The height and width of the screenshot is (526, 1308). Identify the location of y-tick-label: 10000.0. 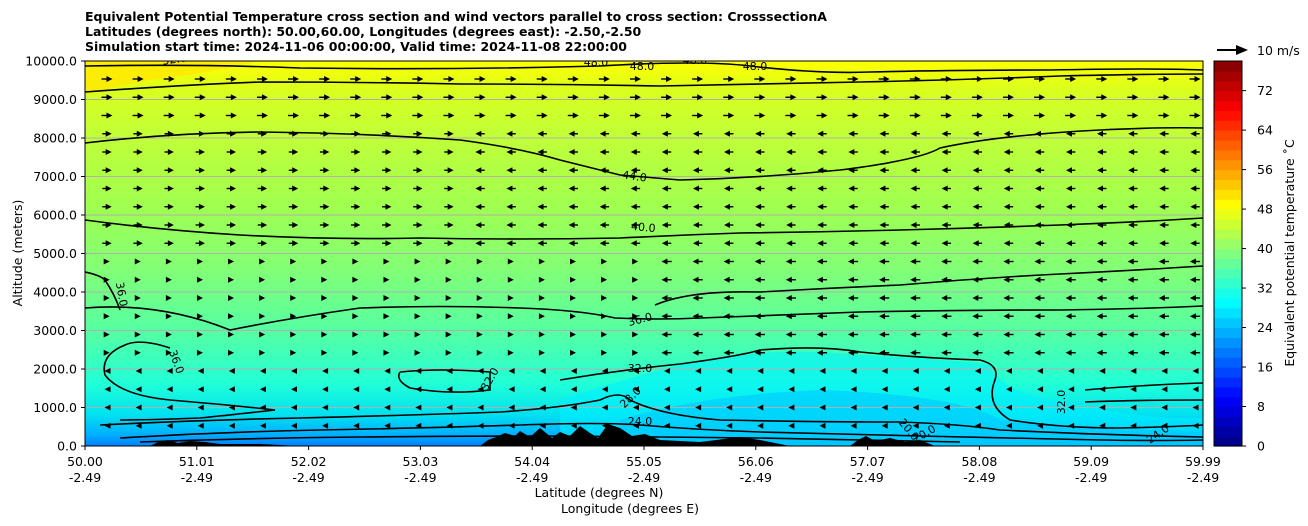
(51, 61).